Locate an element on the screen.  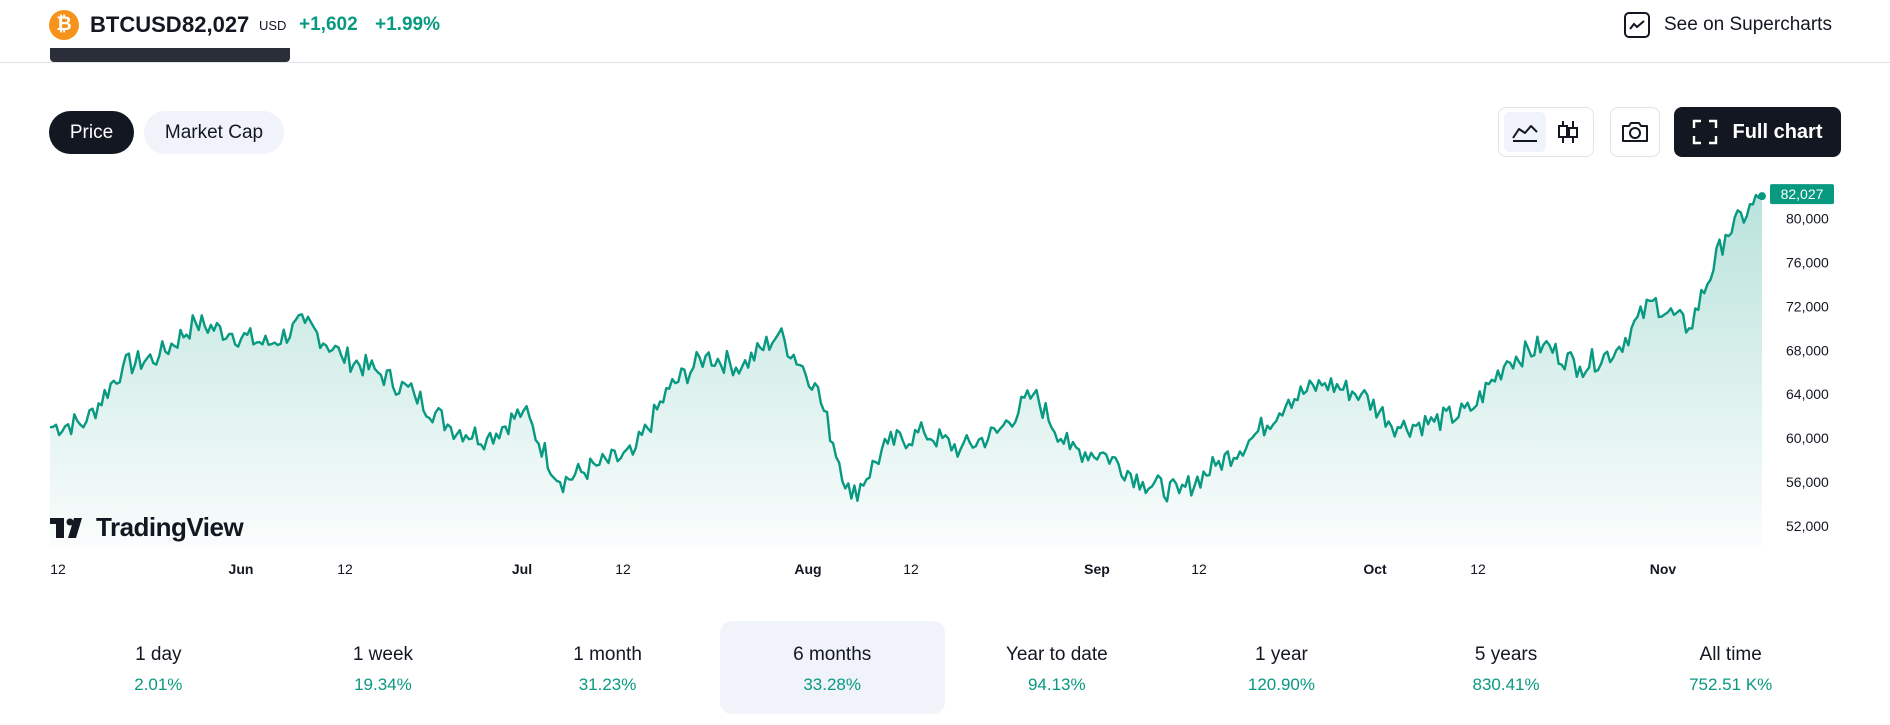
period-change: 94.13% is located at coordinates (1056, 684).